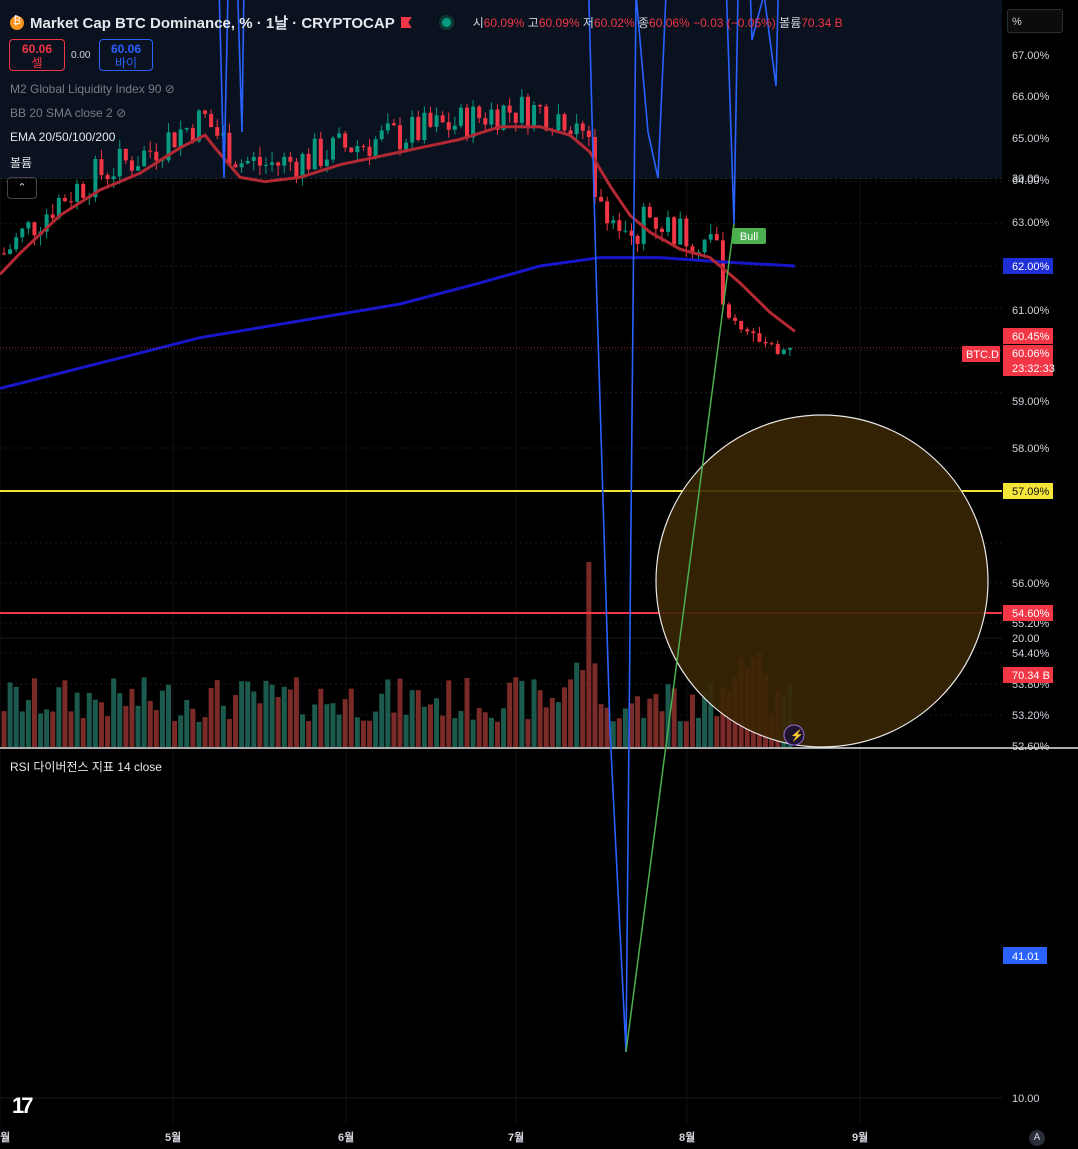 This screenshot has width=1078, height=1149. What do you see at coordinates (1031, 676) in the screenshot?
I see `price-label: 70.34 B` at bounding box center [1031, 676].